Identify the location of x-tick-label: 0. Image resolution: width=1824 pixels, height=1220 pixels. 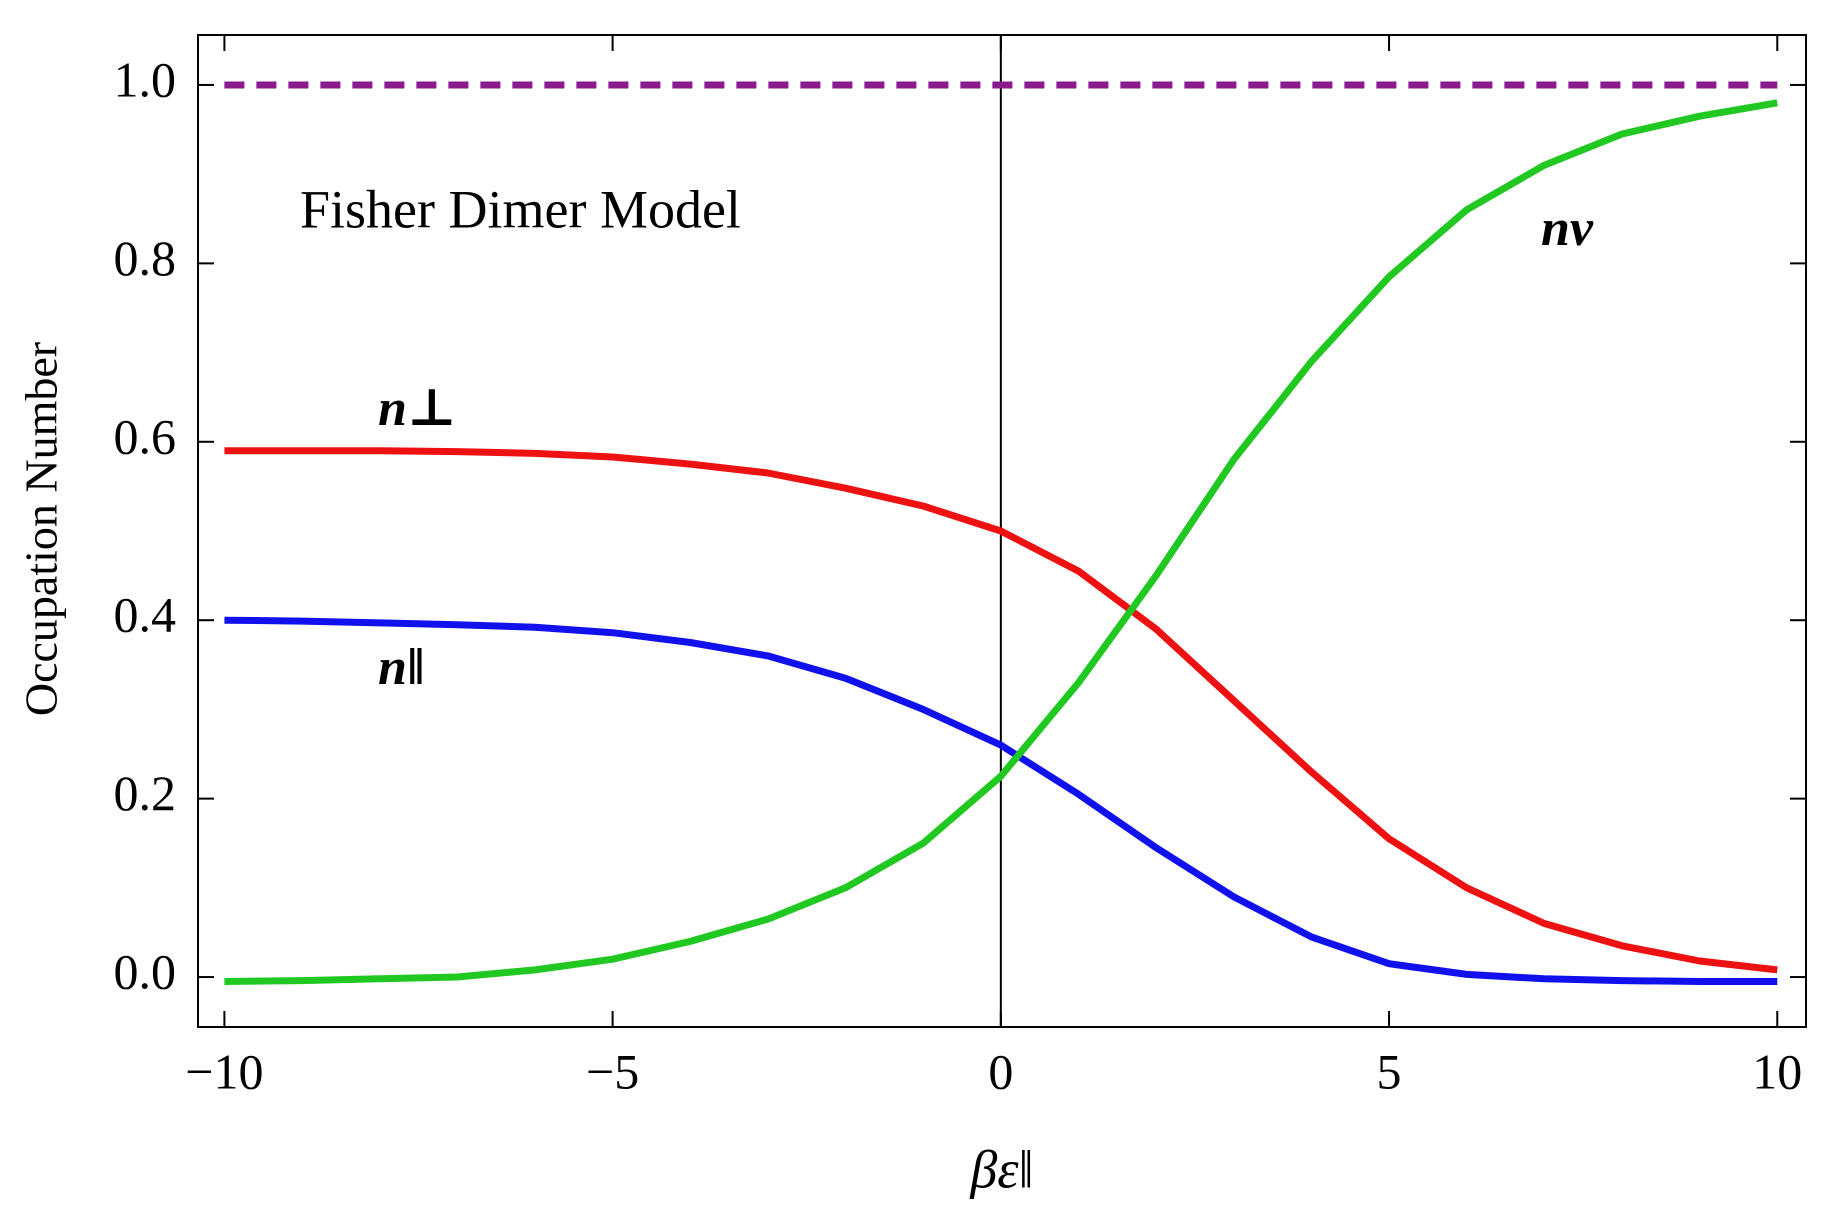
(1000, 1071).